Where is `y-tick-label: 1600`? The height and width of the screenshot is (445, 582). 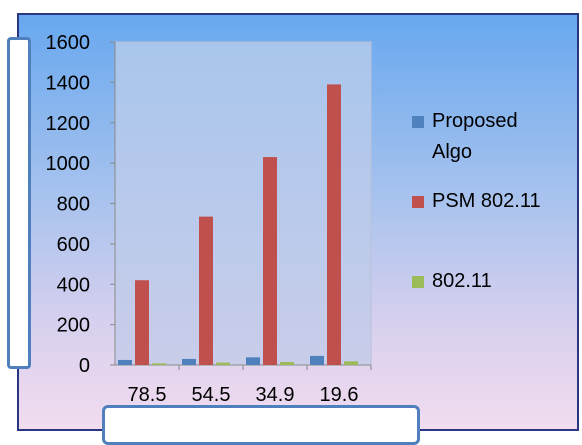 y-tick-label: 1600 is located at coordinates (68, 43).